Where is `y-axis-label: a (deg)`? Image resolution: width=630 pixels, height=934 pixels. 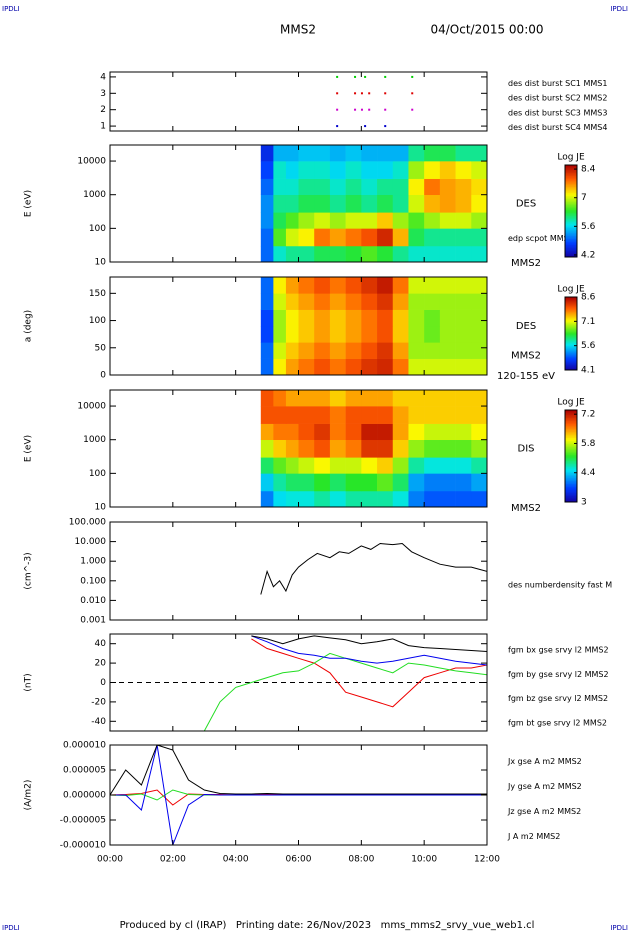 y-axis-label: a (deg) is located at coordinates (29, 326).